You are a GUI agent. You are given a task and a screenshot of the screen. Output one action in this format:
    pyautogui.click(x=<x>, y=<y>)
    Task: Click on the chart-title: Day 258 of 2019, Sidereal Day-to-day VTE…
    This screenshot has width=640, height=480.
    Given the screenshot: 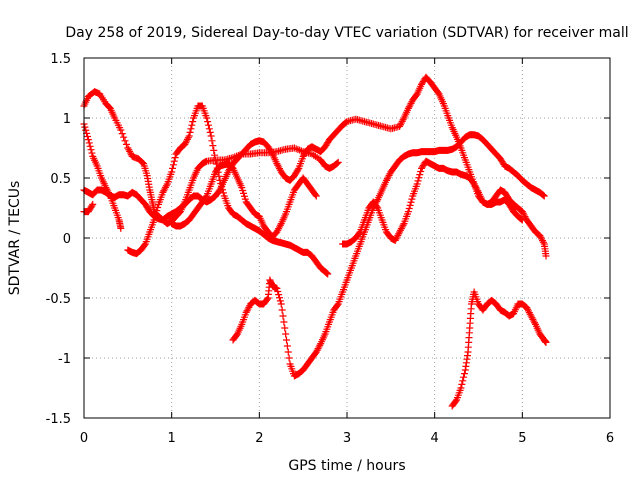 What is the action you would take?
    pyautogui.click(x=346, y=33)
    